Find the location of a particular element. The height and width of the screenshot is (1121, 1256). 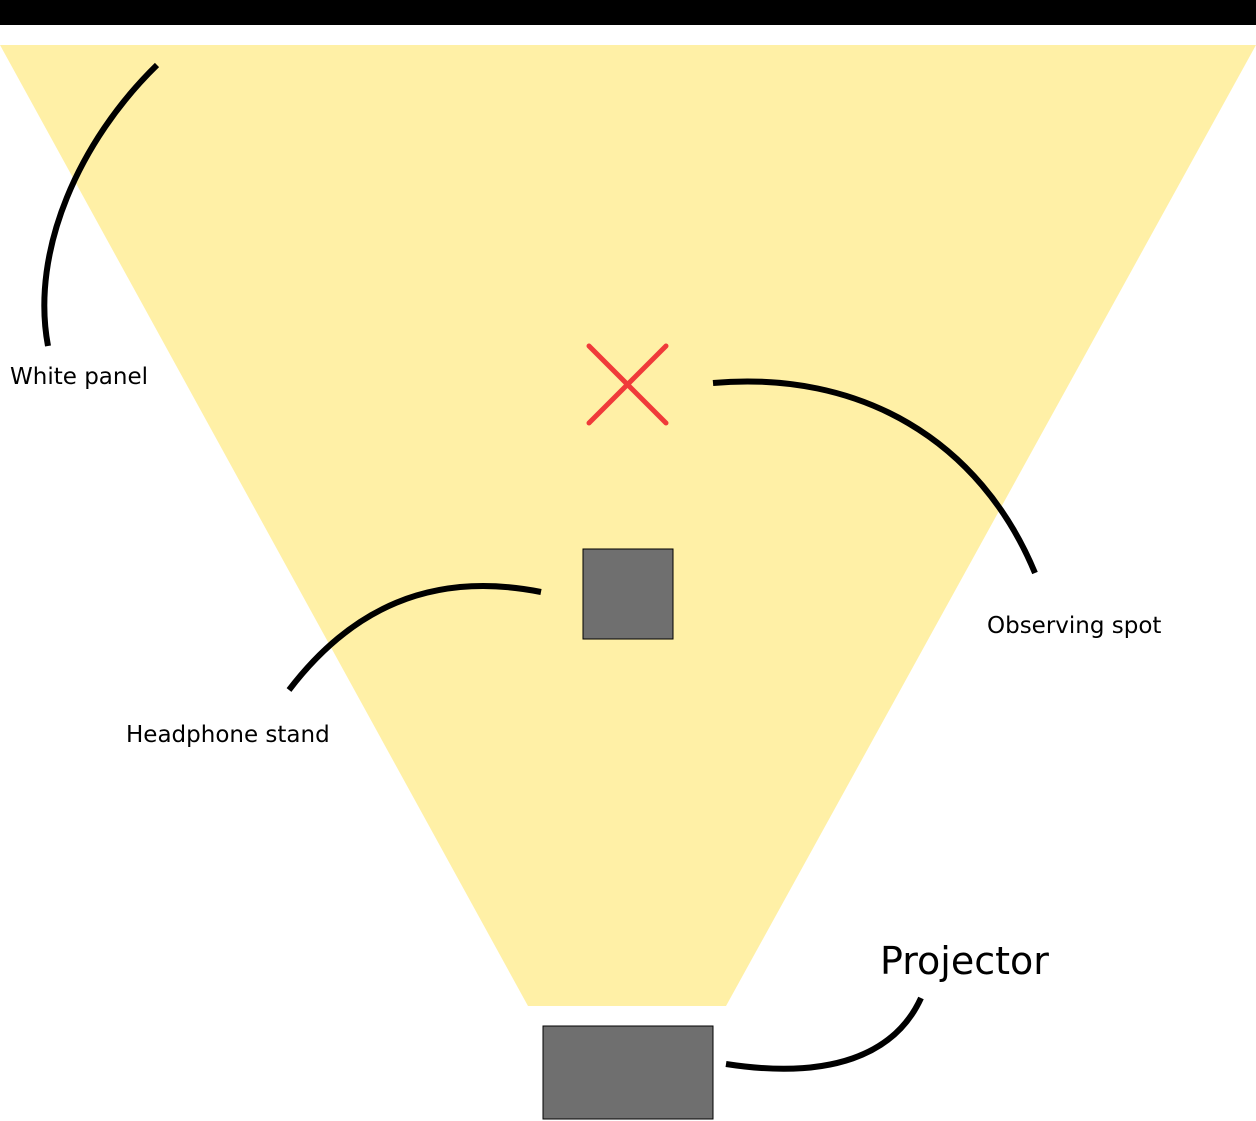

observing-spot-leader-line is located at coordinates (875, 476).